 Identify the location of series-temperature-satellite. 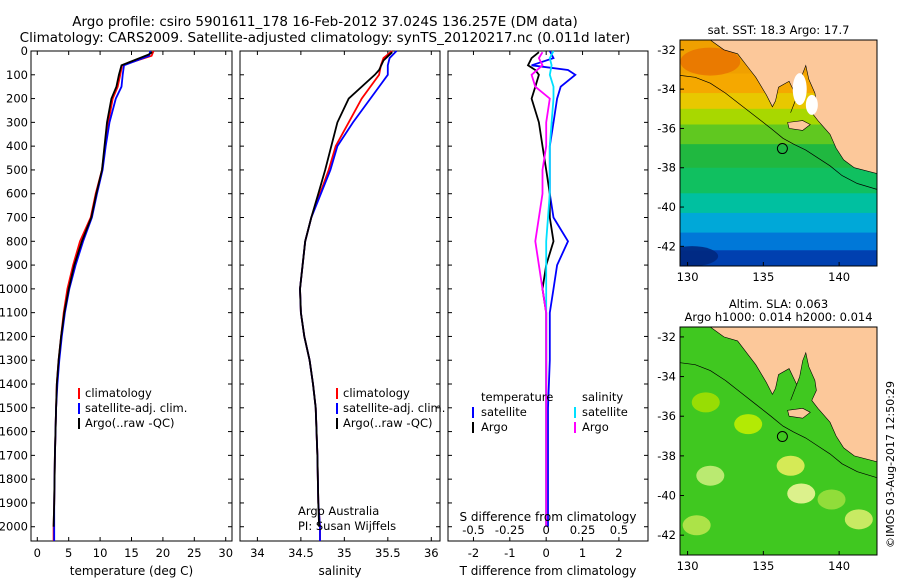
(554, 288).